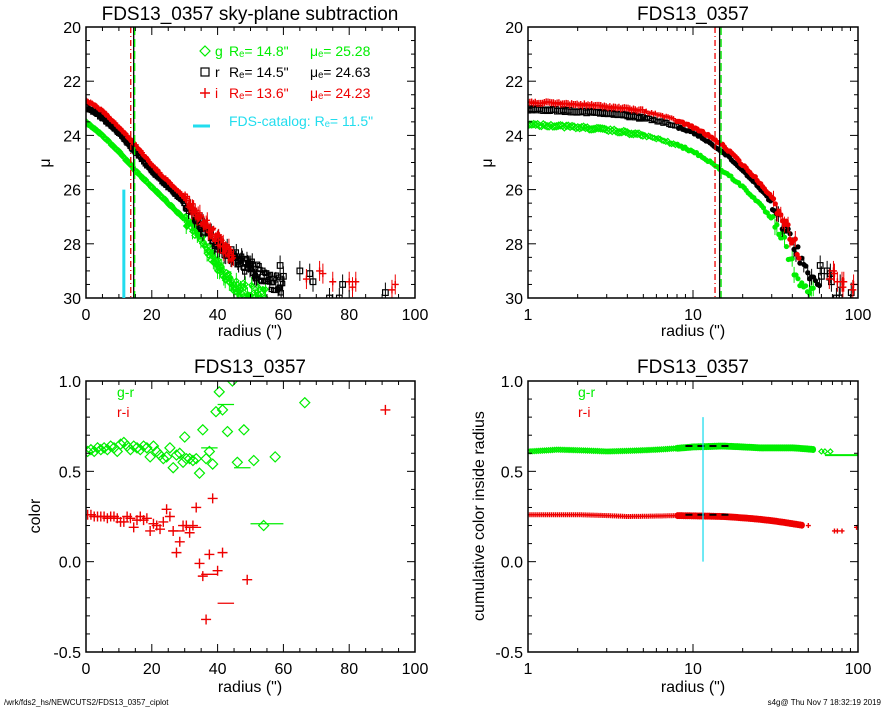  Describe the element at coordinates (152, 669) in the screenshot. I see `x-tick-label: 20` at that location.